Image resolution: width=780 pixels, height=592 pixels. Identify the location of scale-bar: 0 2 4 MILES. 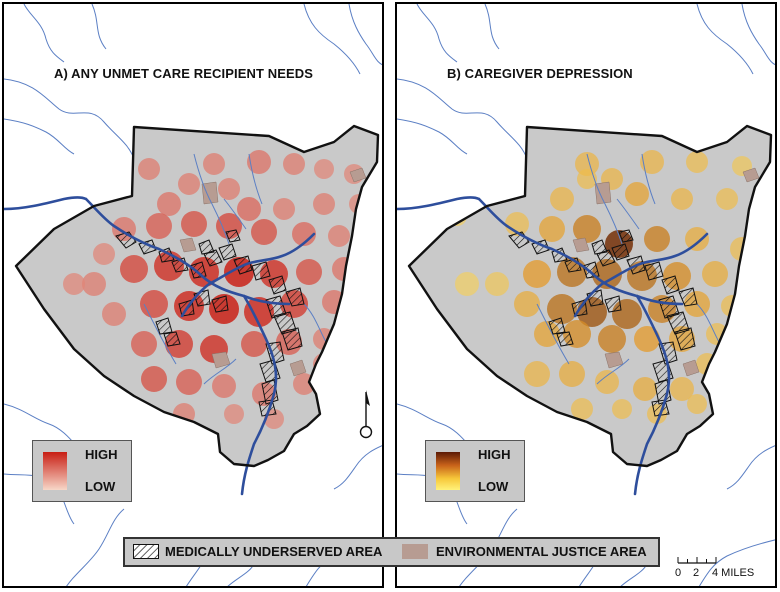
(722, 570).